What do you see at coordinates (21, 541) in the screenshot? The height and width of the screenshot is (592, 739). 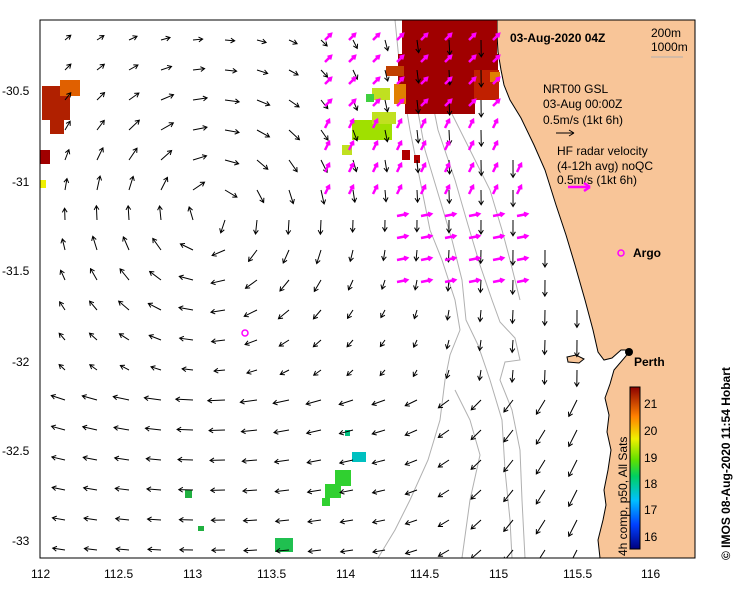 I see `y-tick-label: -33` at bounding box center [21, 541].